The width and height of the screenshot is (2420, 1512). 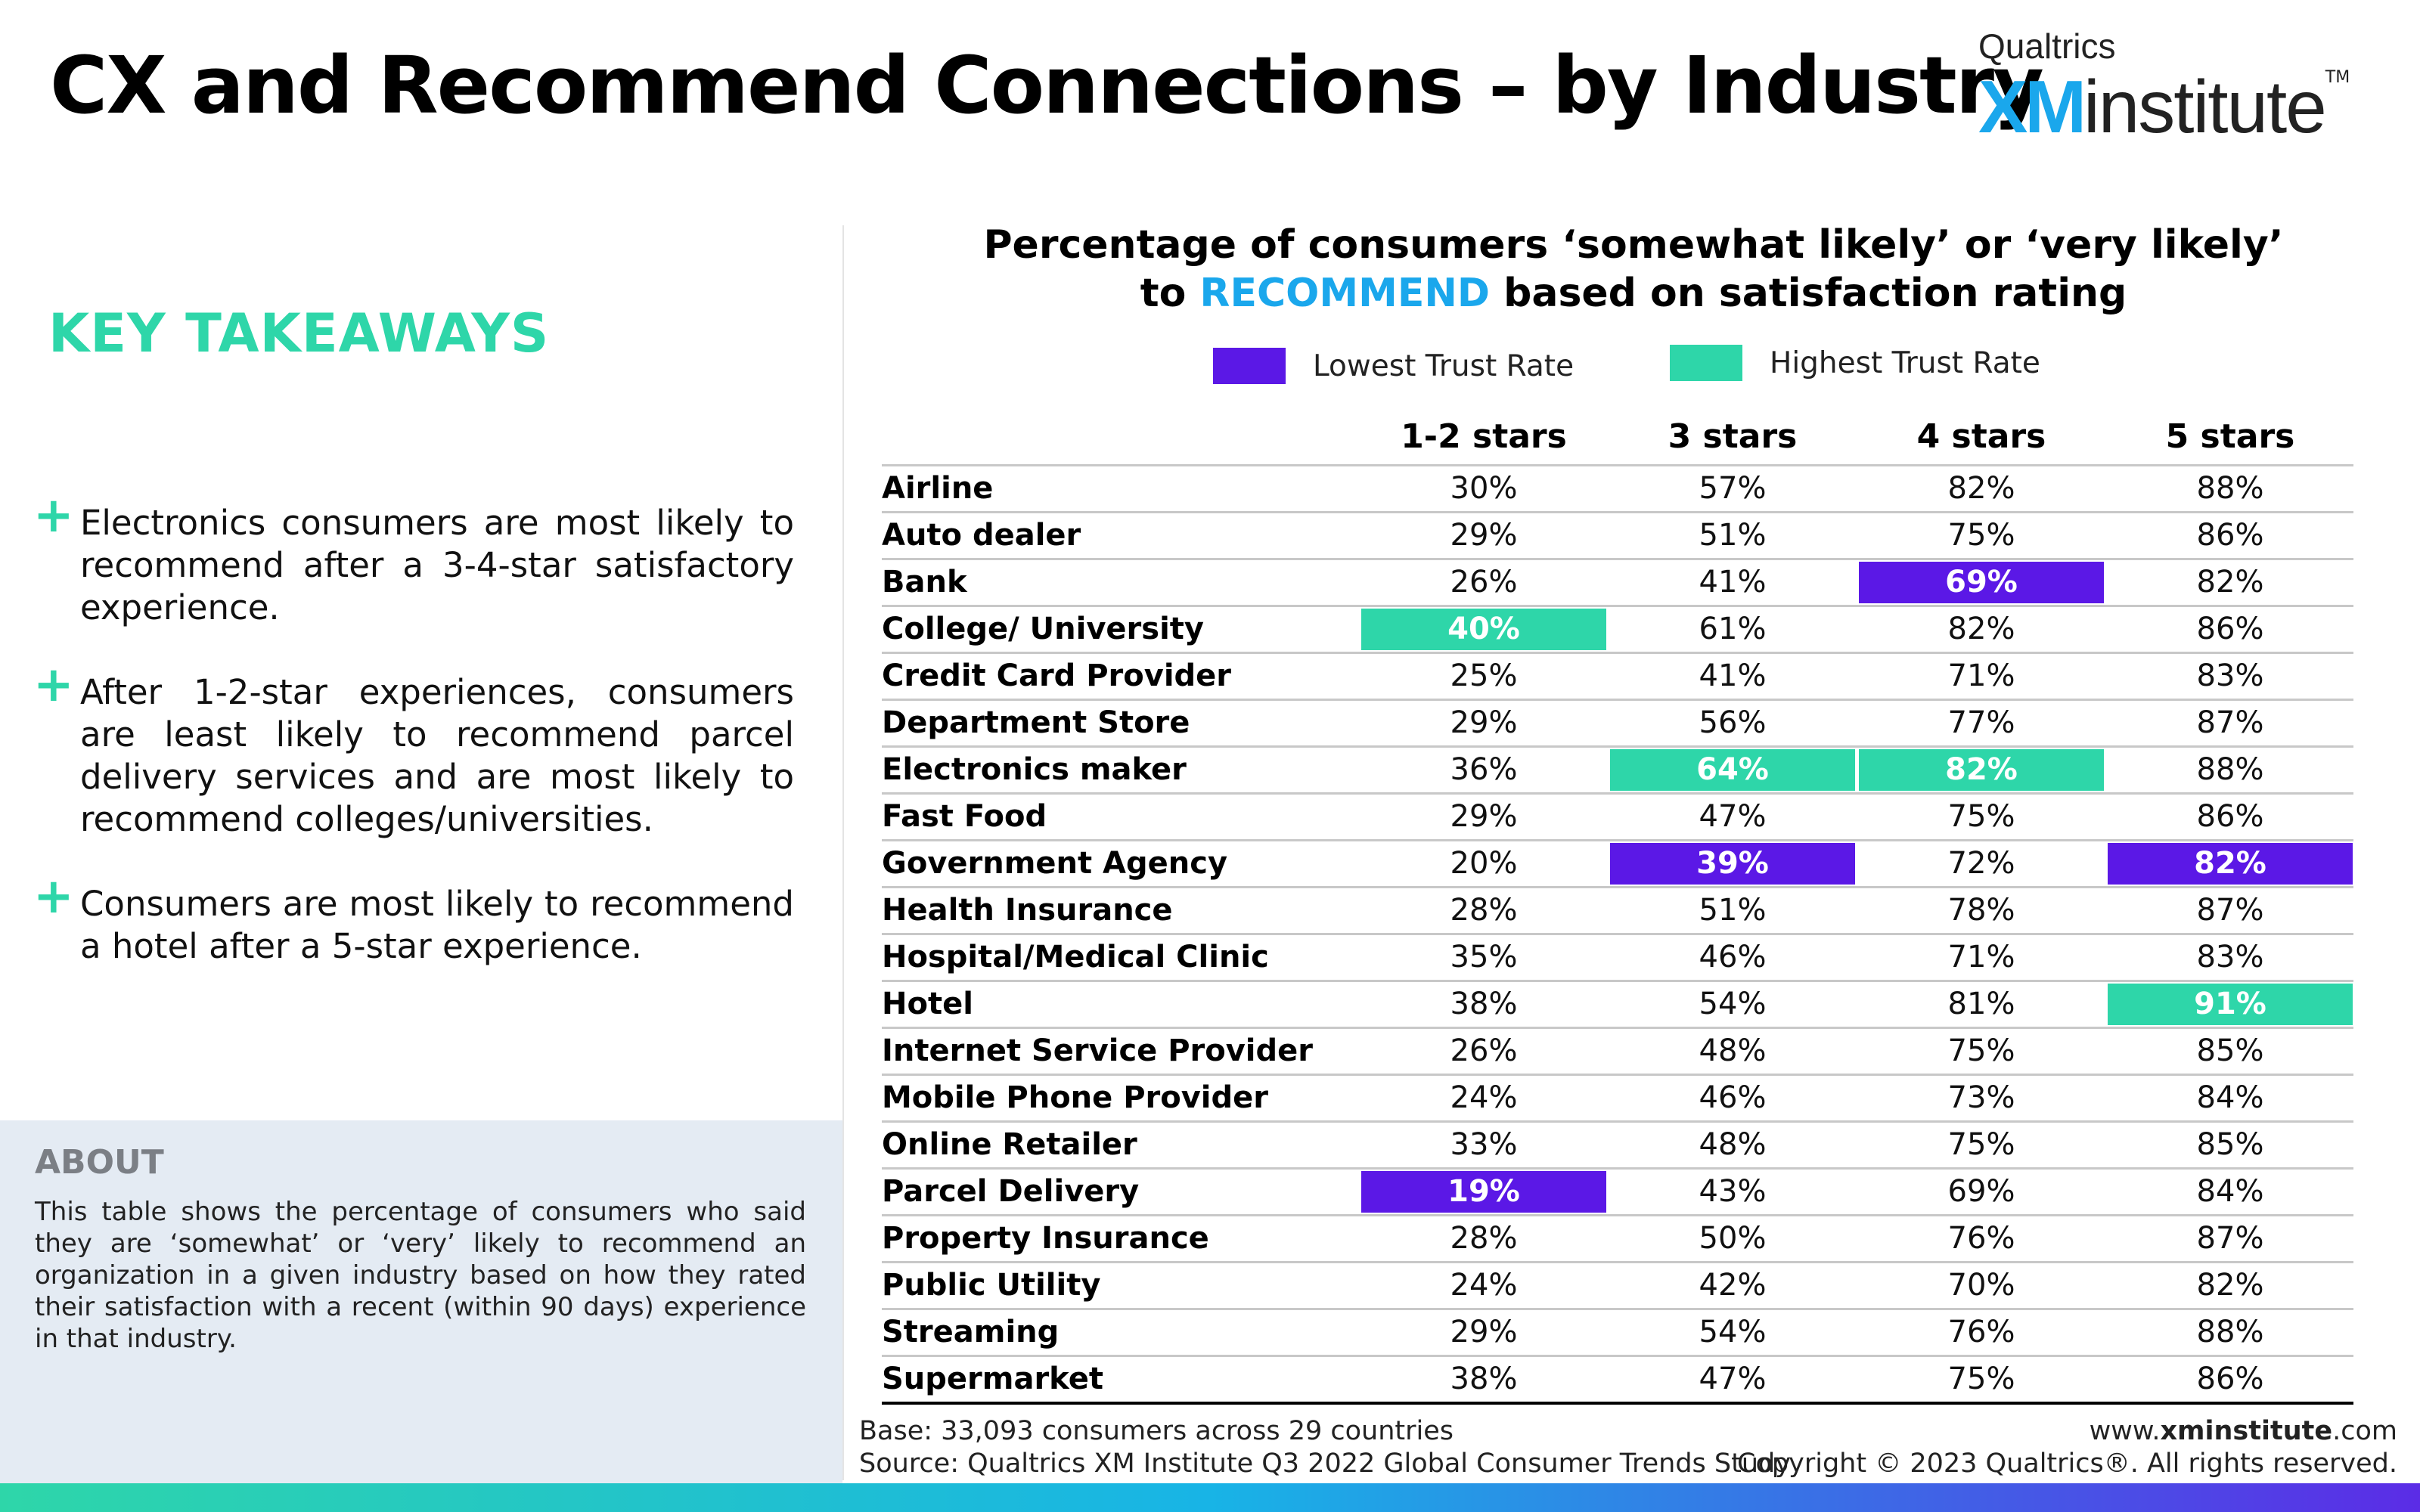 I want to click on table-cell: 56%, so click(x=1733, y=722).